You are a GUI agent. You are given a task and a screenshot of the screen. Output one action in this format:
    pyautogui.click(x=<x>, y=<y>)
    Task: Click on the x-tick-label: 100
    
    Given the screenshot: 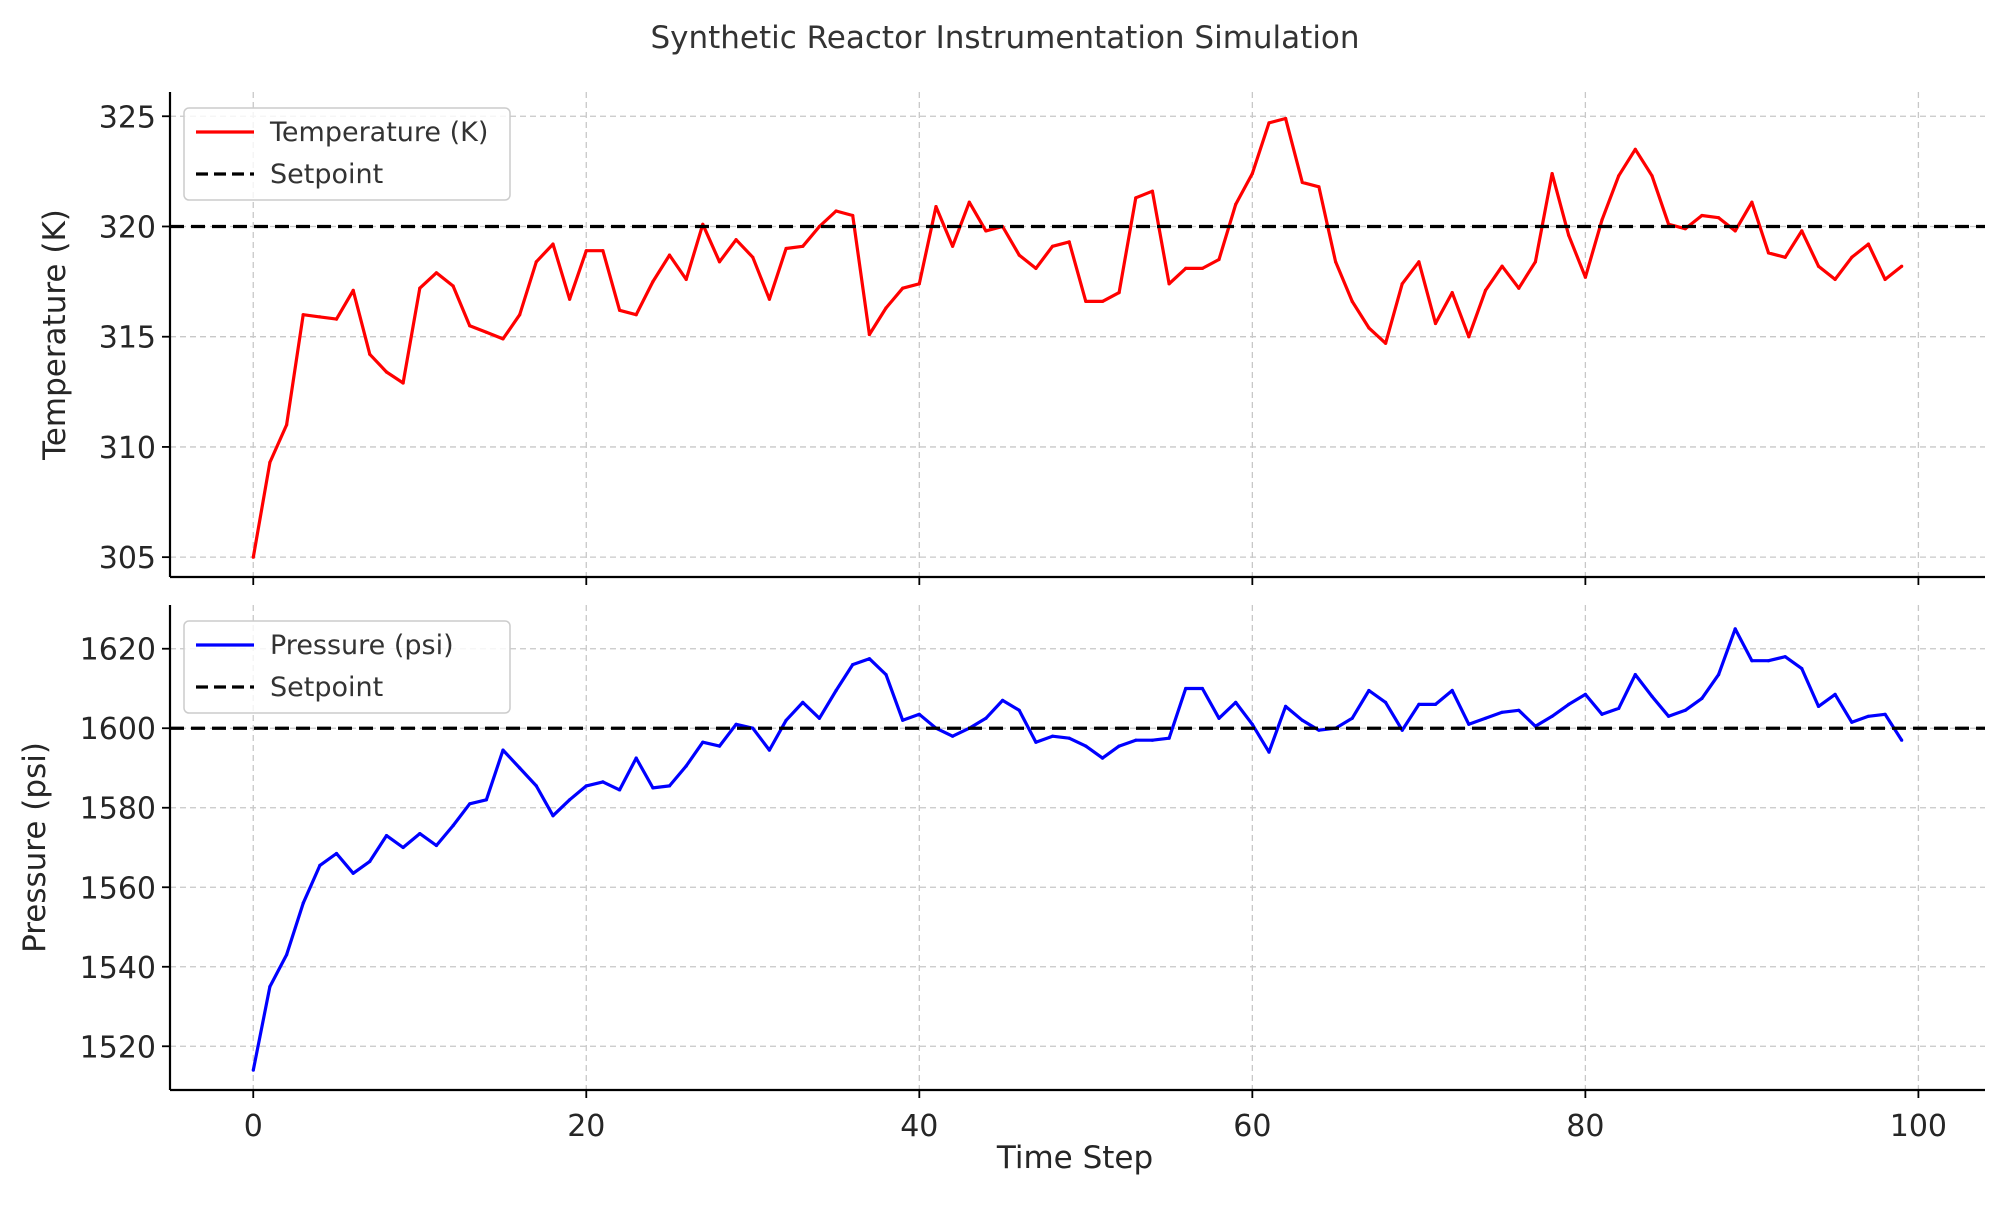 What is the action you would take?
    pyautogui.click(x=1918, y=1126)
    